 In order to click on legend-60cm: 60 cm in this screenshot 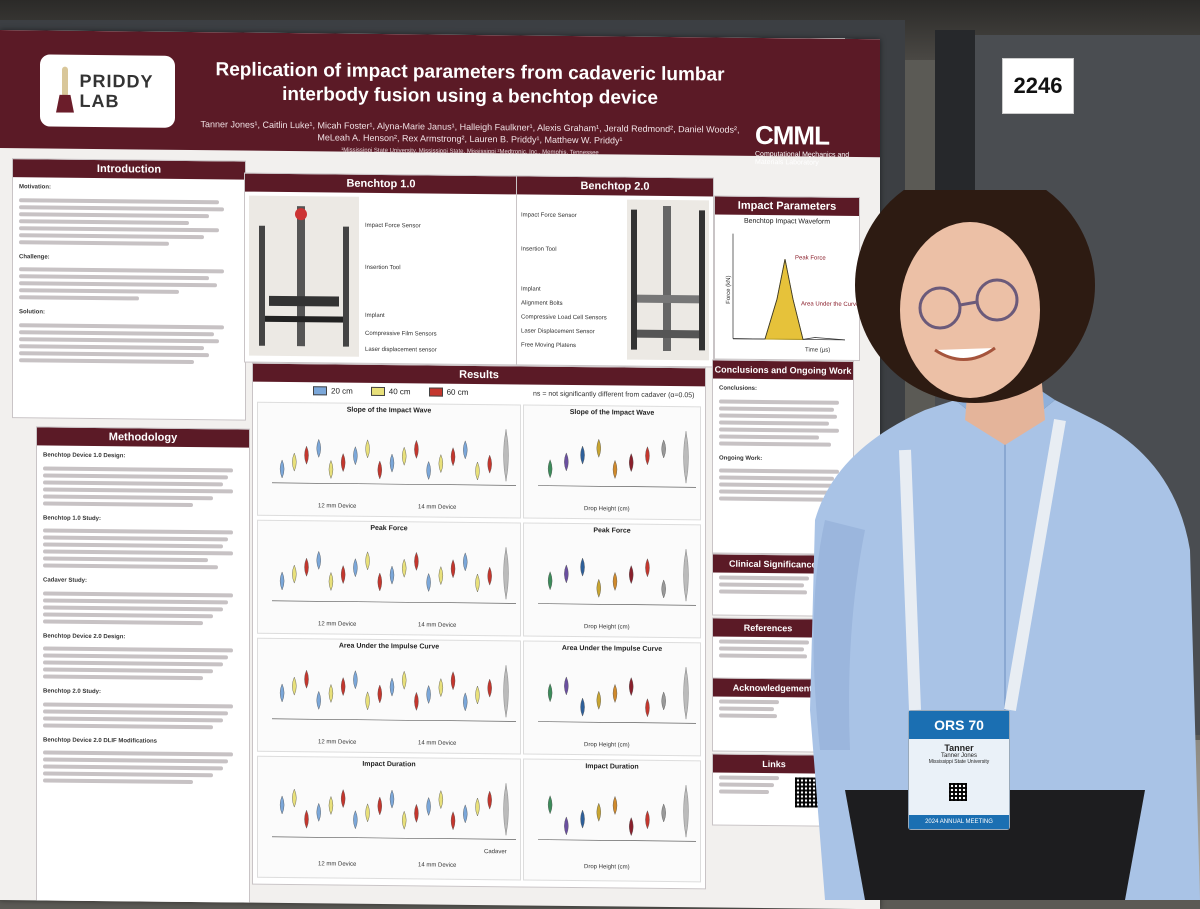, I will do `click(457, 392)`.